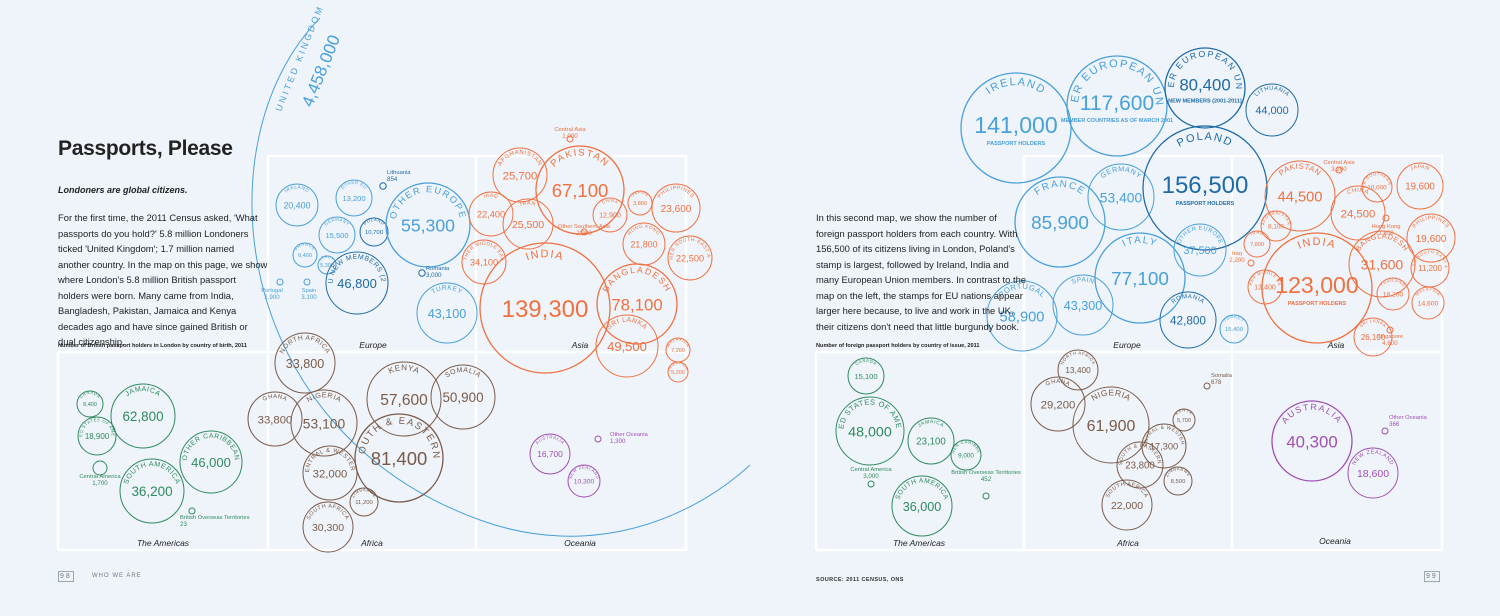  What do you see at coordinates (1335, 541) in the screenshot?
I see `right-region-oceania: Oceania` at bounding box center [1335, 541].